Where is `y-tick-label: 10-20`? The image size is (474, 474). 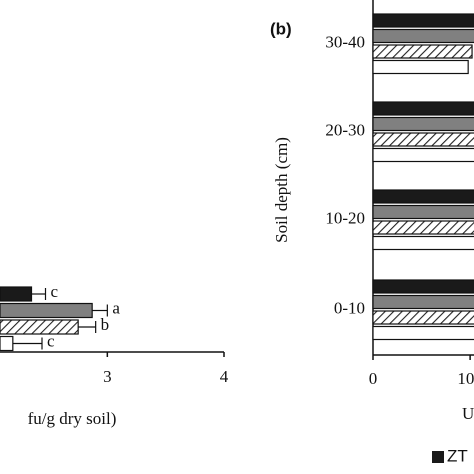 y-tick-label: 10-20 is located at coordinates (345, 218).